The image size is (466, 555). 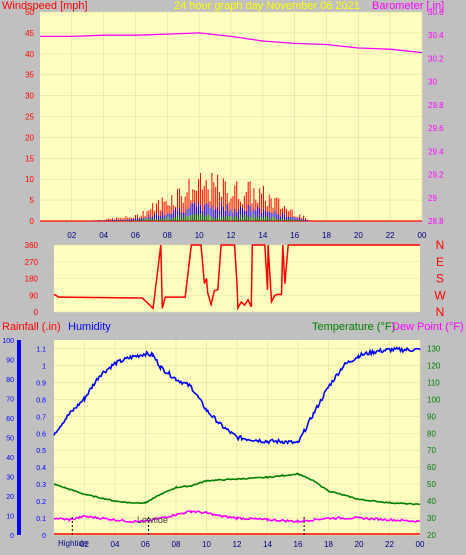 What do you see at coordinates (36, 312) in the screenshot?
I see `direction-degree-tick: 0` at bounding box center [36, 312].